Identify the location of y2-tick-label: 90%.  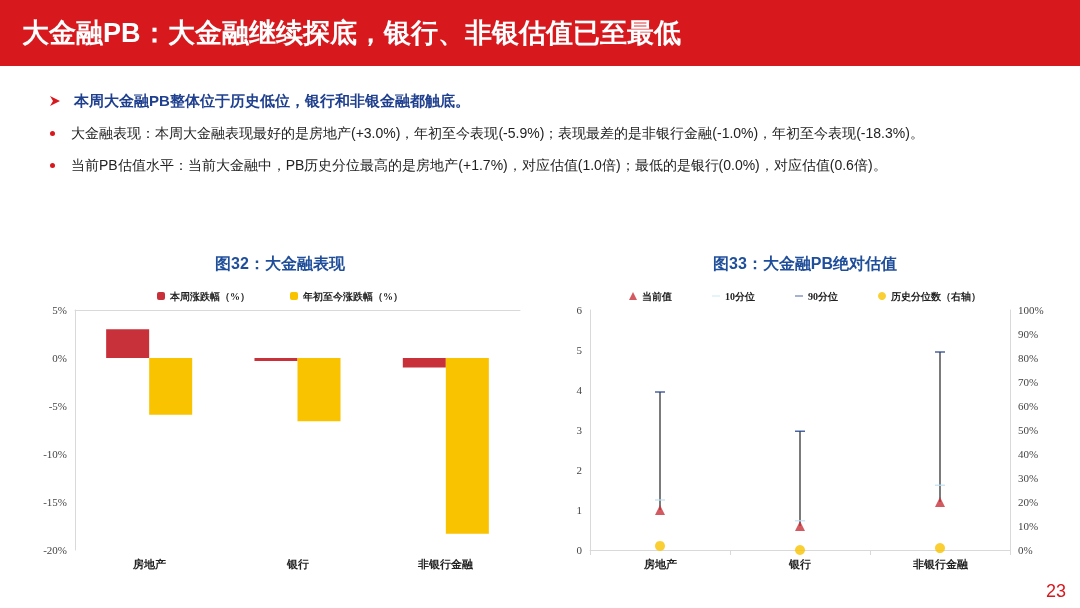
(1028, 334).